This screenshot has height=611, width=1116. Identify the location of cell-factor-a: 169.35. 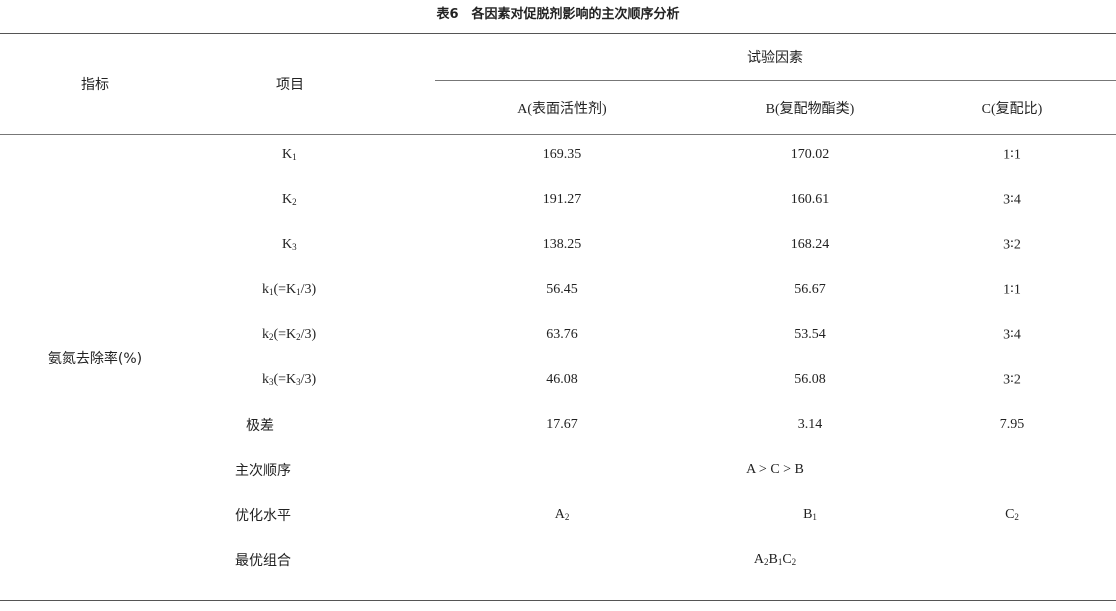
(562, 154).